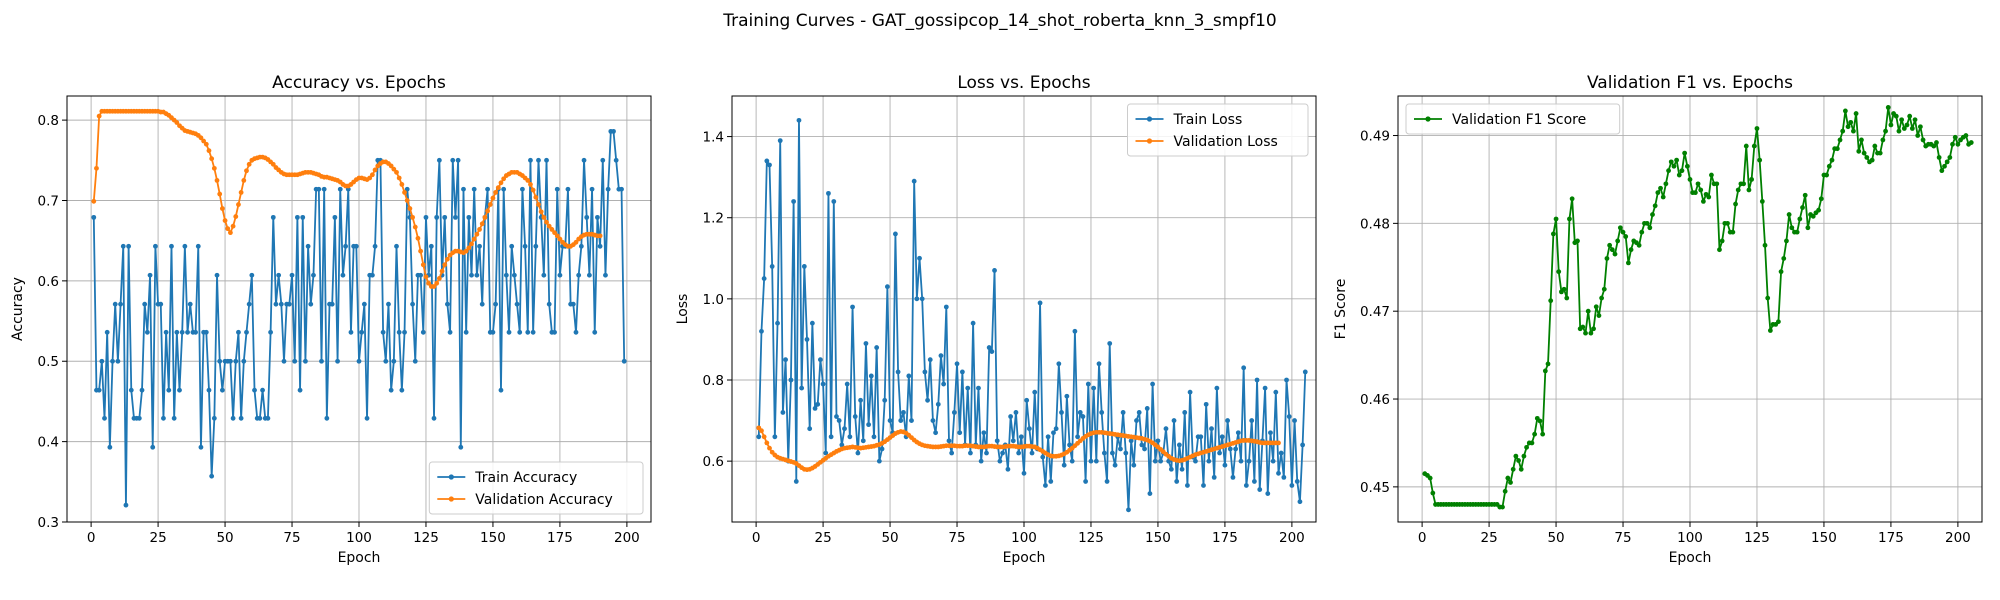  What do you see at coordinates (1024, 558) in the screenshot?
I see `x-axis-label: Epoch` at bounding box center [1024, 558].